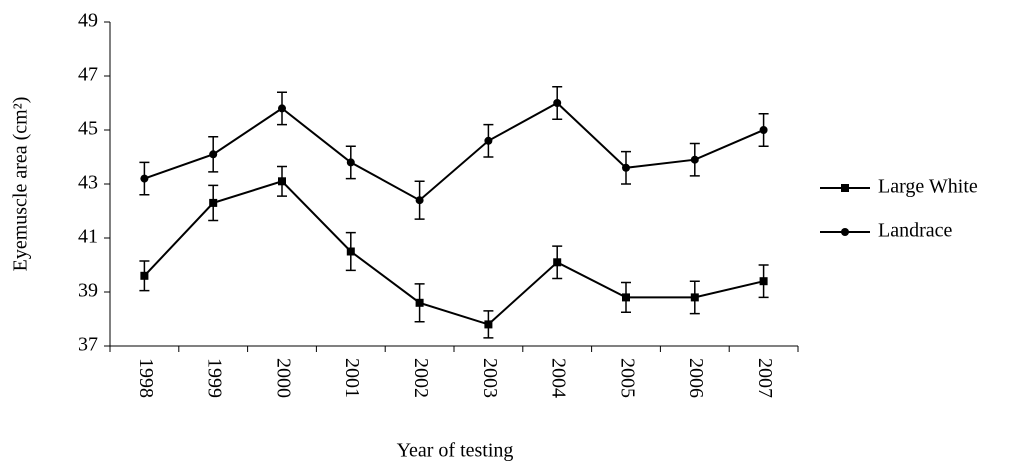 This screenshot has height=467, width=1019. What do you see at coordinates (627, 378) in the screenshot?
I see `x-tick-label: 2005` at bounding box center [627, 378].